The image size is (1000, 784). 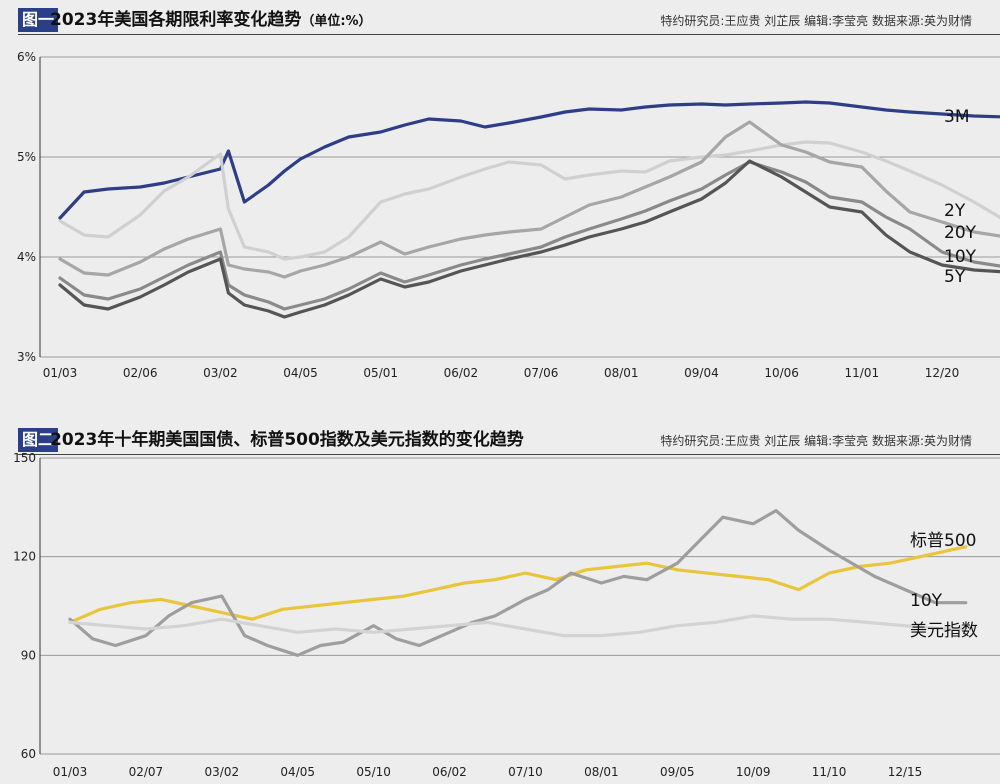 I want to click on market-chart-x-tick-label: 05/10, so click(x=373, y=772).